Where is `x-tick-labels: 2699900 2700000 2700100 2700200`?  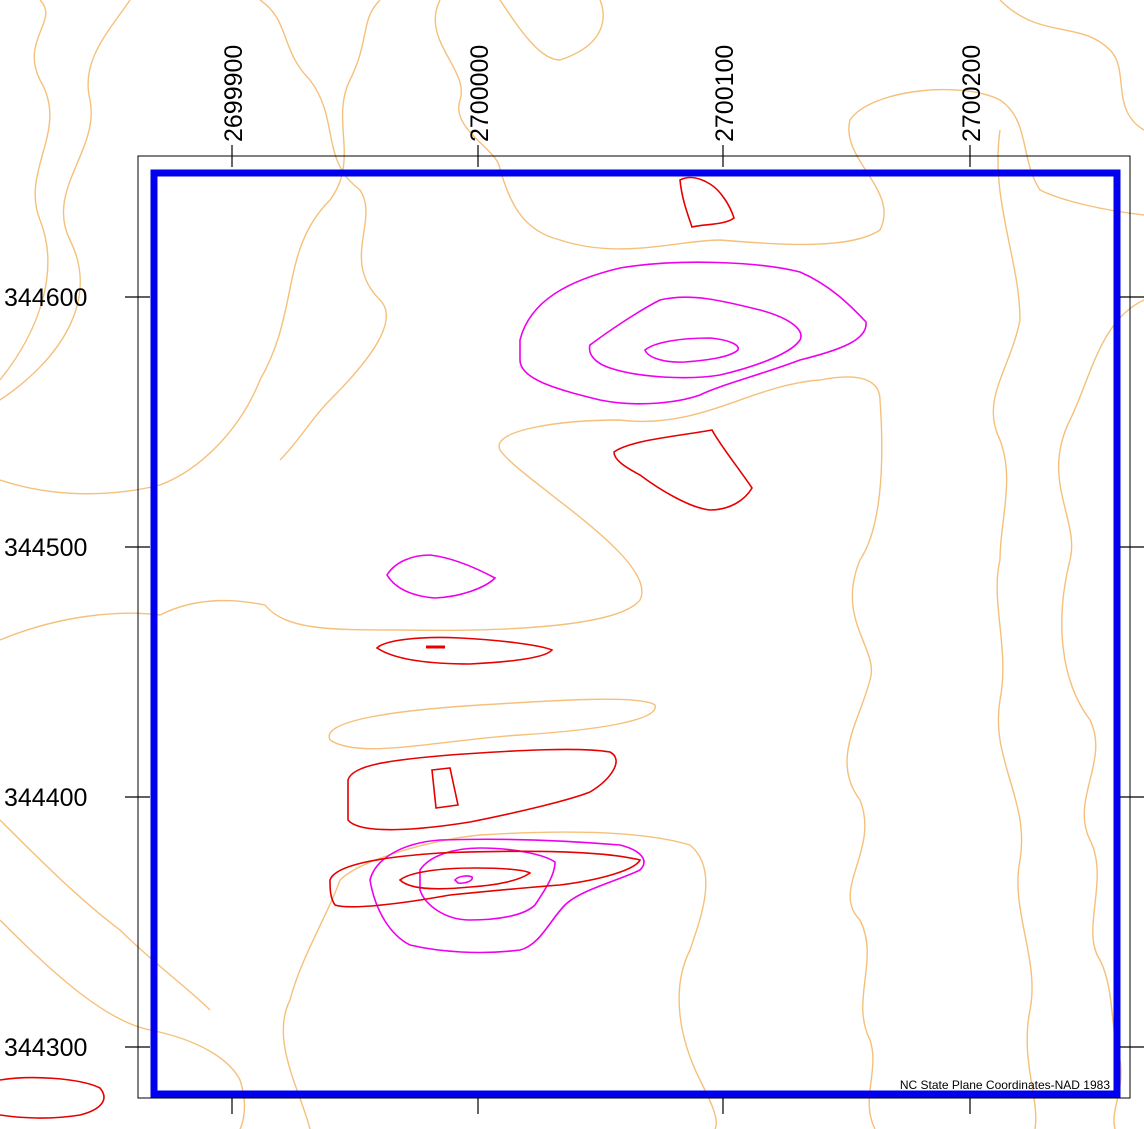
x-tick-labels: 2699900 2700000 2700100 2700200 is located at coordinates (603, 93).